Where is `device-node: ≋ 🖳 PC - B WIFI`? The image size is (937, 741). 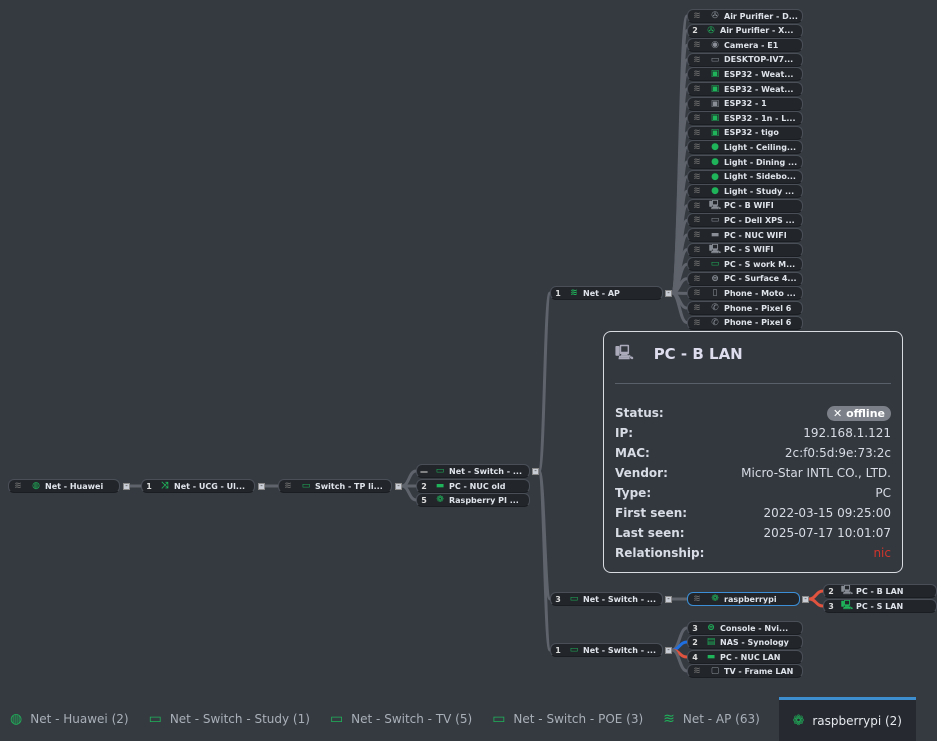
device-node: ≋ 🖳 PC - B WIFI is located at coordinates (745, 205).